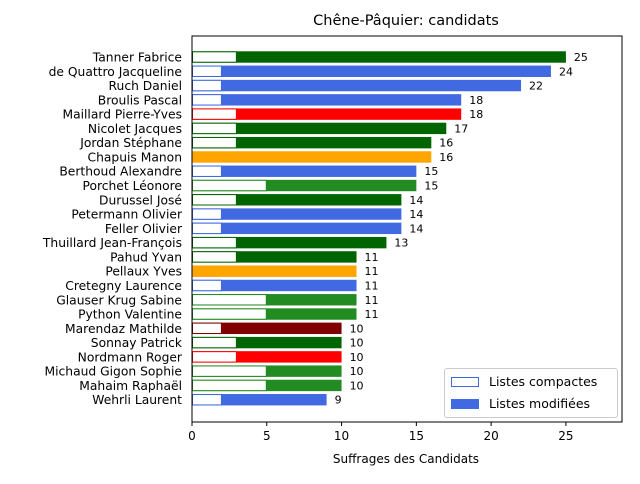  I want to click on category-label: Glauser Krug Sabine, so click(119, 300).